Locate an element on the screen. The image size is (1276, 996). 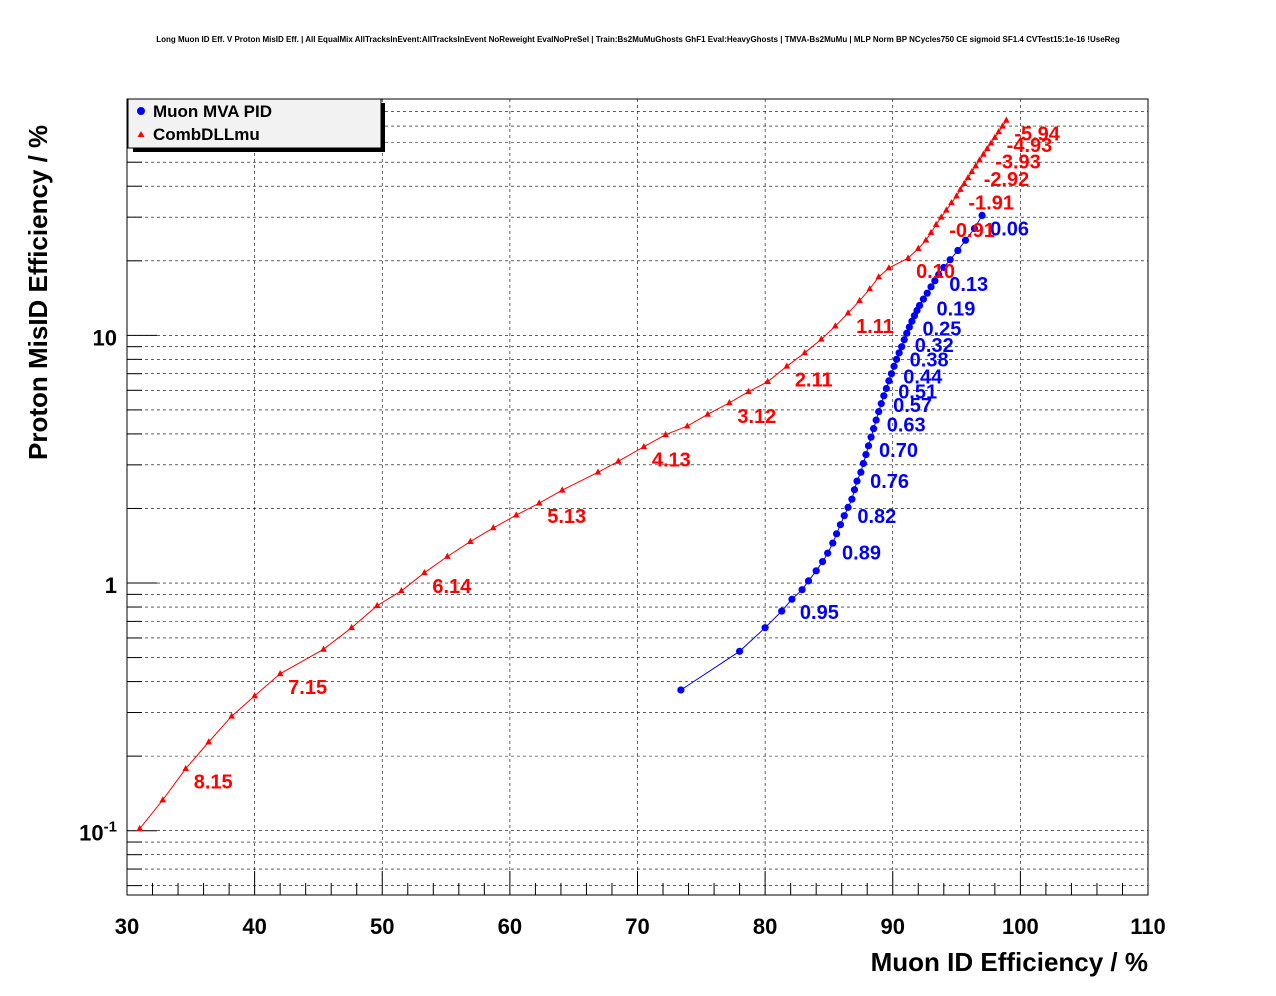
point-label: 6.14 is located at coordinates (452, 587).